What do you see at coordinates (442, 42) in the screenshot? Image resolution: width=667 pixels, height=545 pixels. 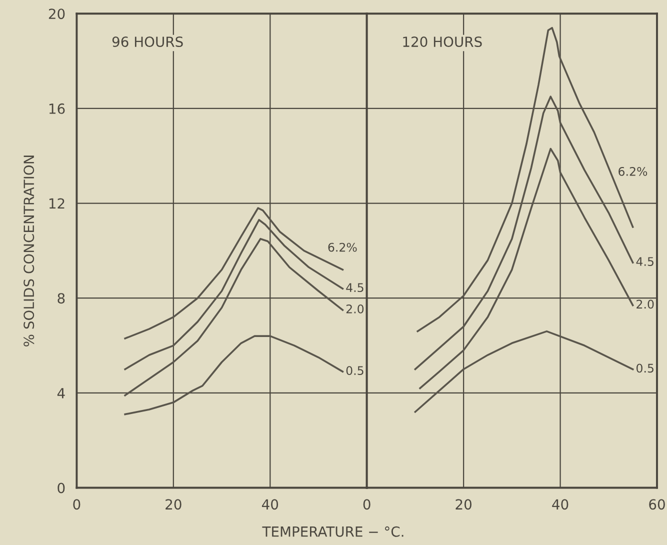 I see `text: 120 HOURS` at bounding box center [442, 42].